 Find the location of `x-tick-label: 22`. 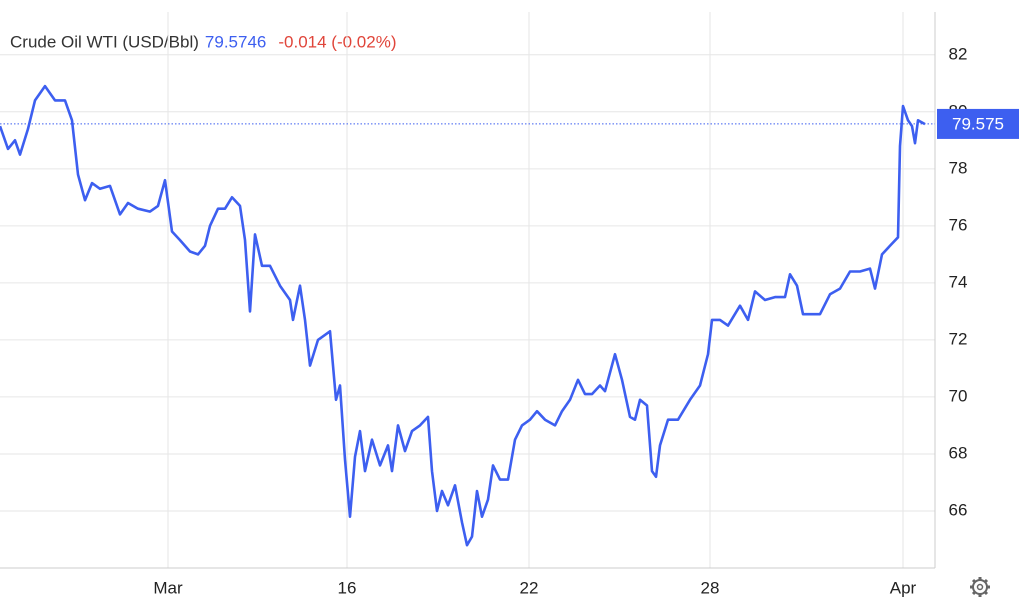

x-tick-label: 22 is located at coordinates (529, 587).